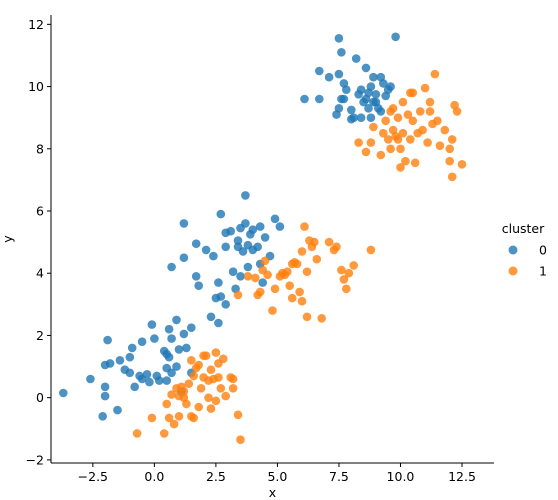 The width and height of the screenshot is (558, 500). Describe the element at coordinates (524, 250) in the screenshot. I see `legend: cluster 0 1` at that location.